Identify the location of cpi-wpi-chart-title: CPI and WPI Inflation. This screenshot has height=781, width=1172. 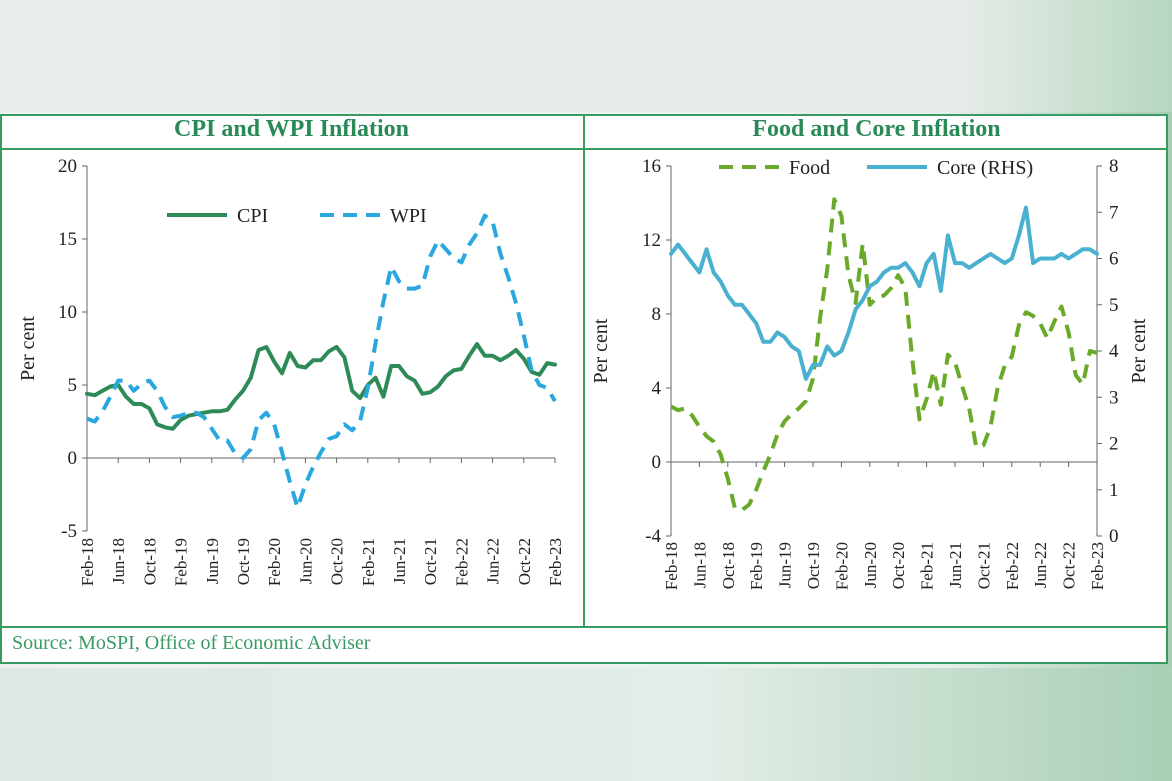
(291, 129).